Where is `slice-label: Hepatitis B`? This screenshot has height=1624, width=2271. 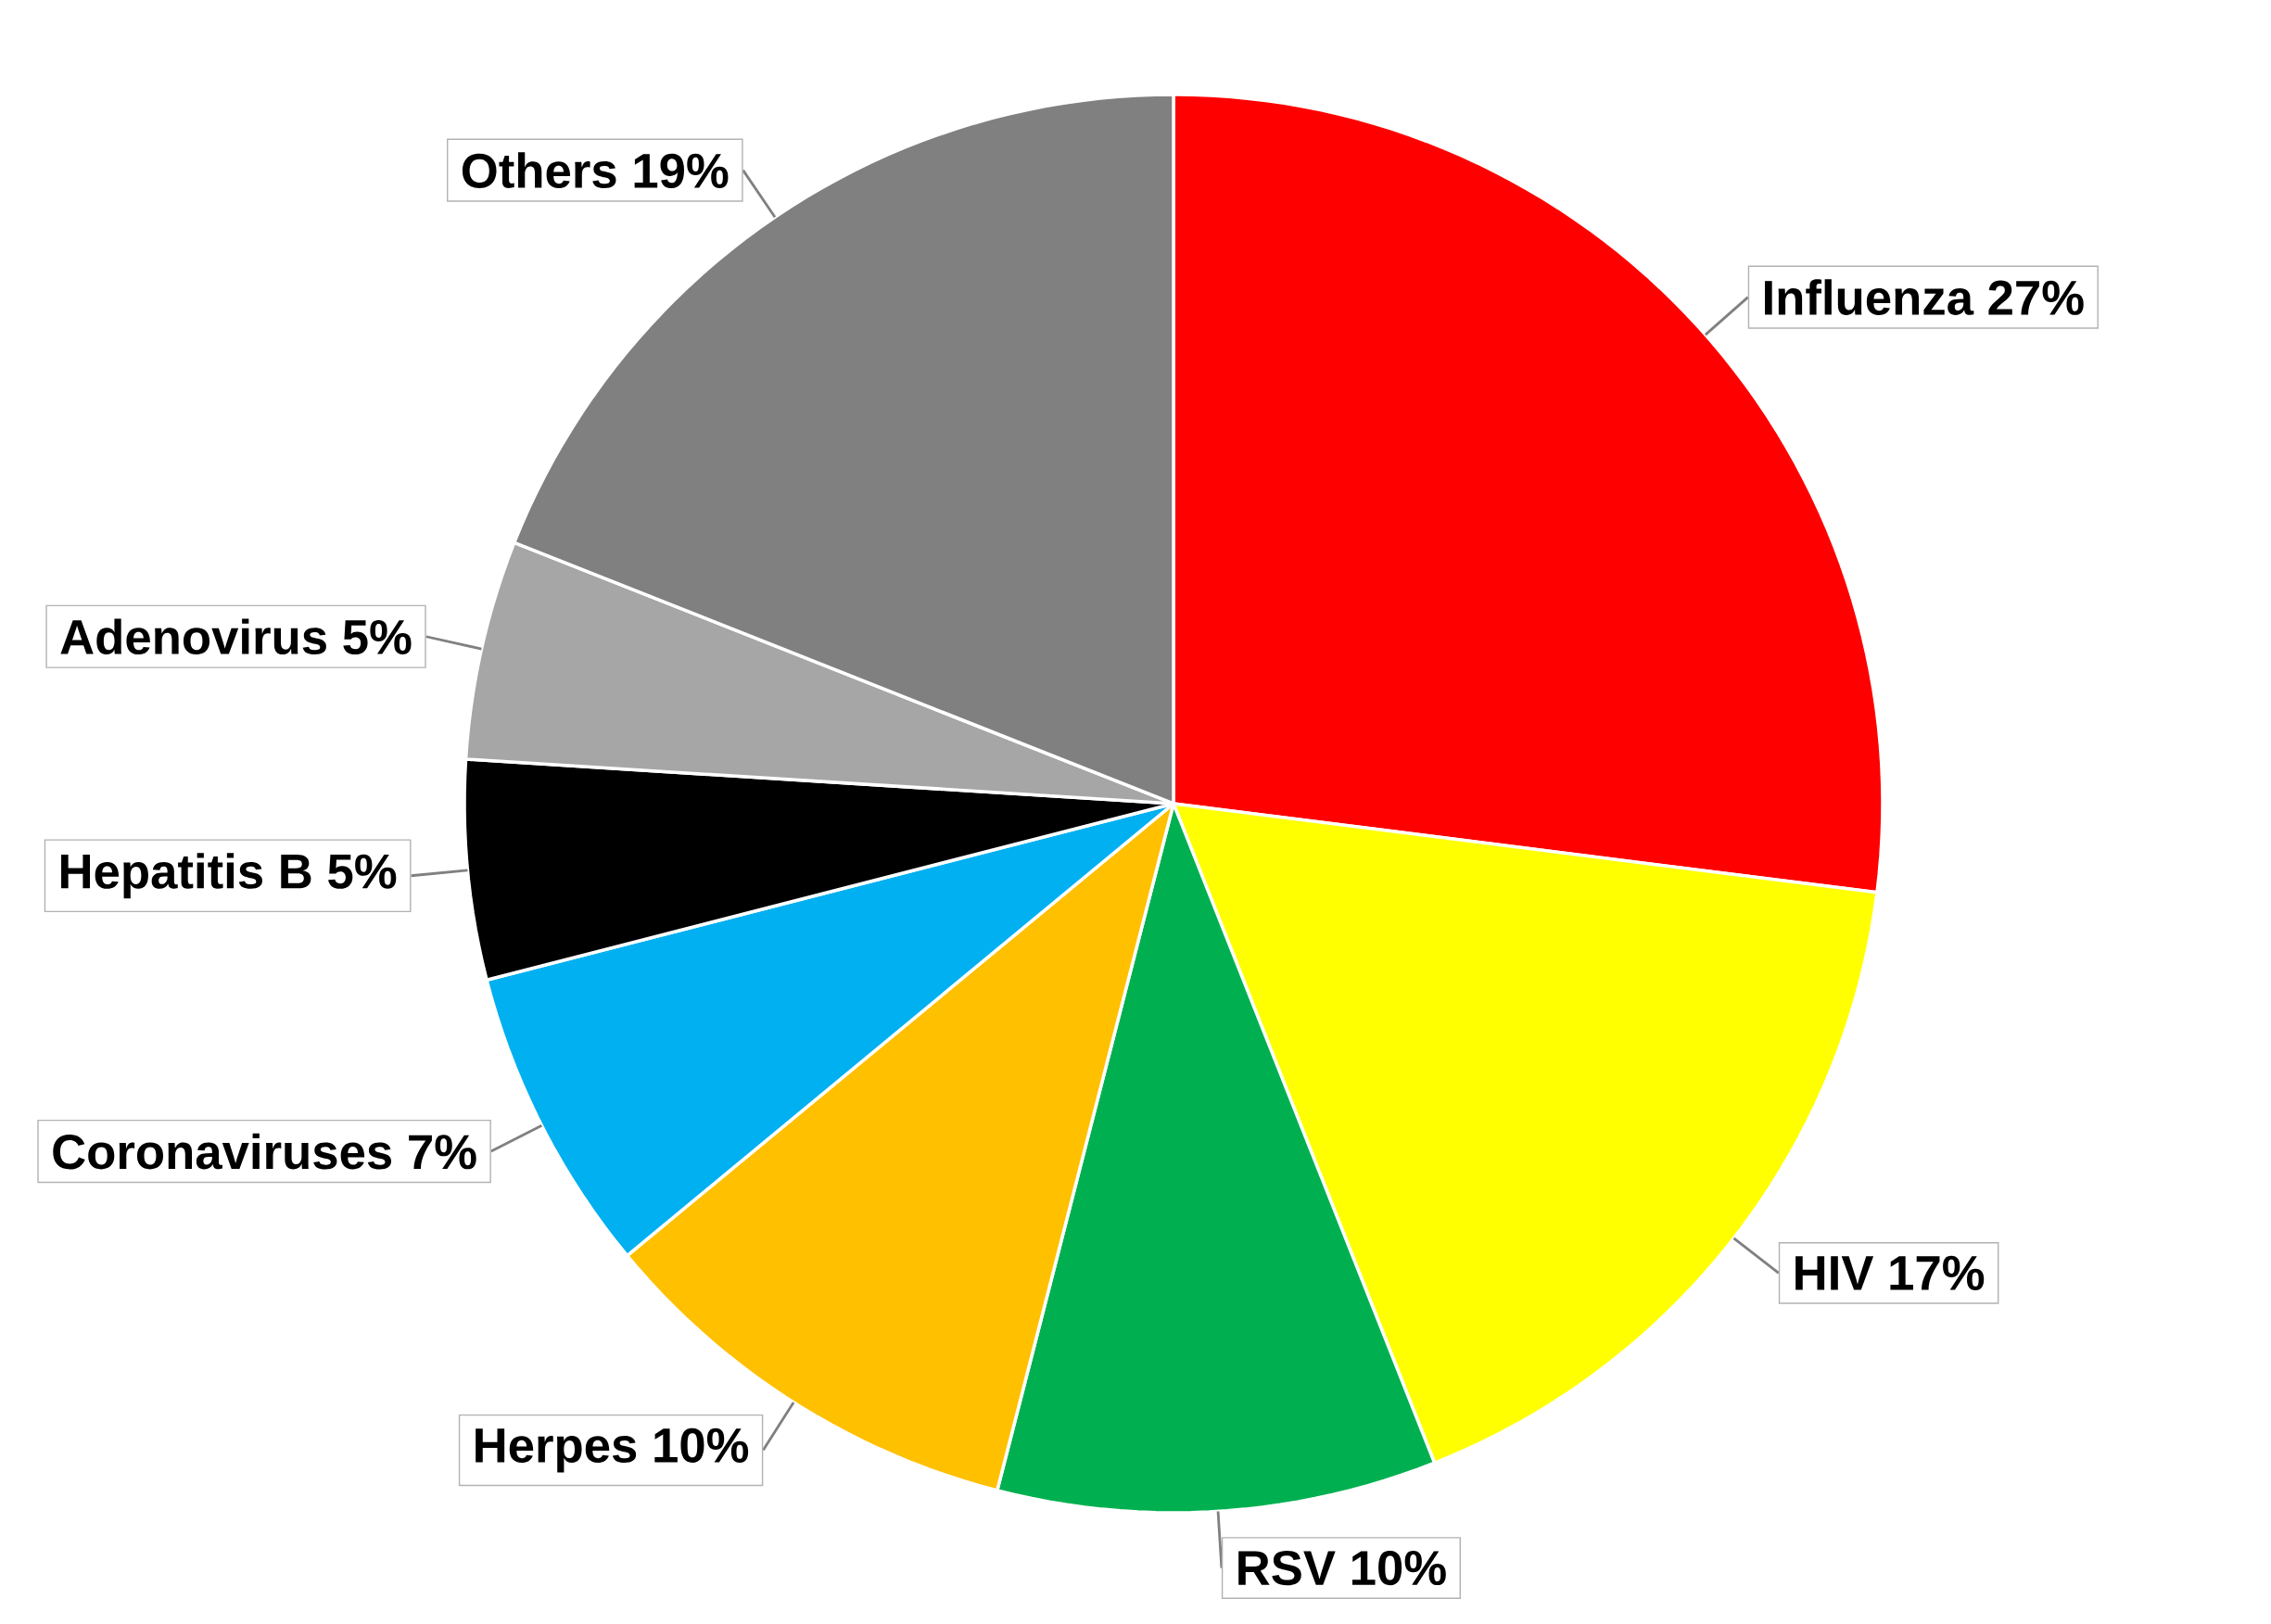 slice-label: Hepatitis B is located at coordinates (186, 876).